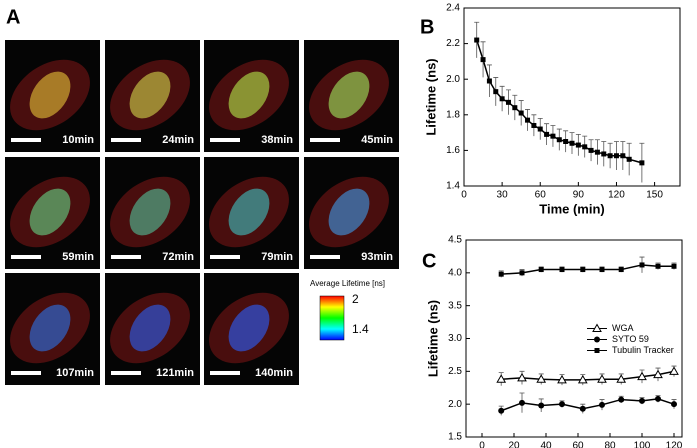 The image size is (697, 448). I want to click on y-tick-label: 3.5, so click(455, 305).